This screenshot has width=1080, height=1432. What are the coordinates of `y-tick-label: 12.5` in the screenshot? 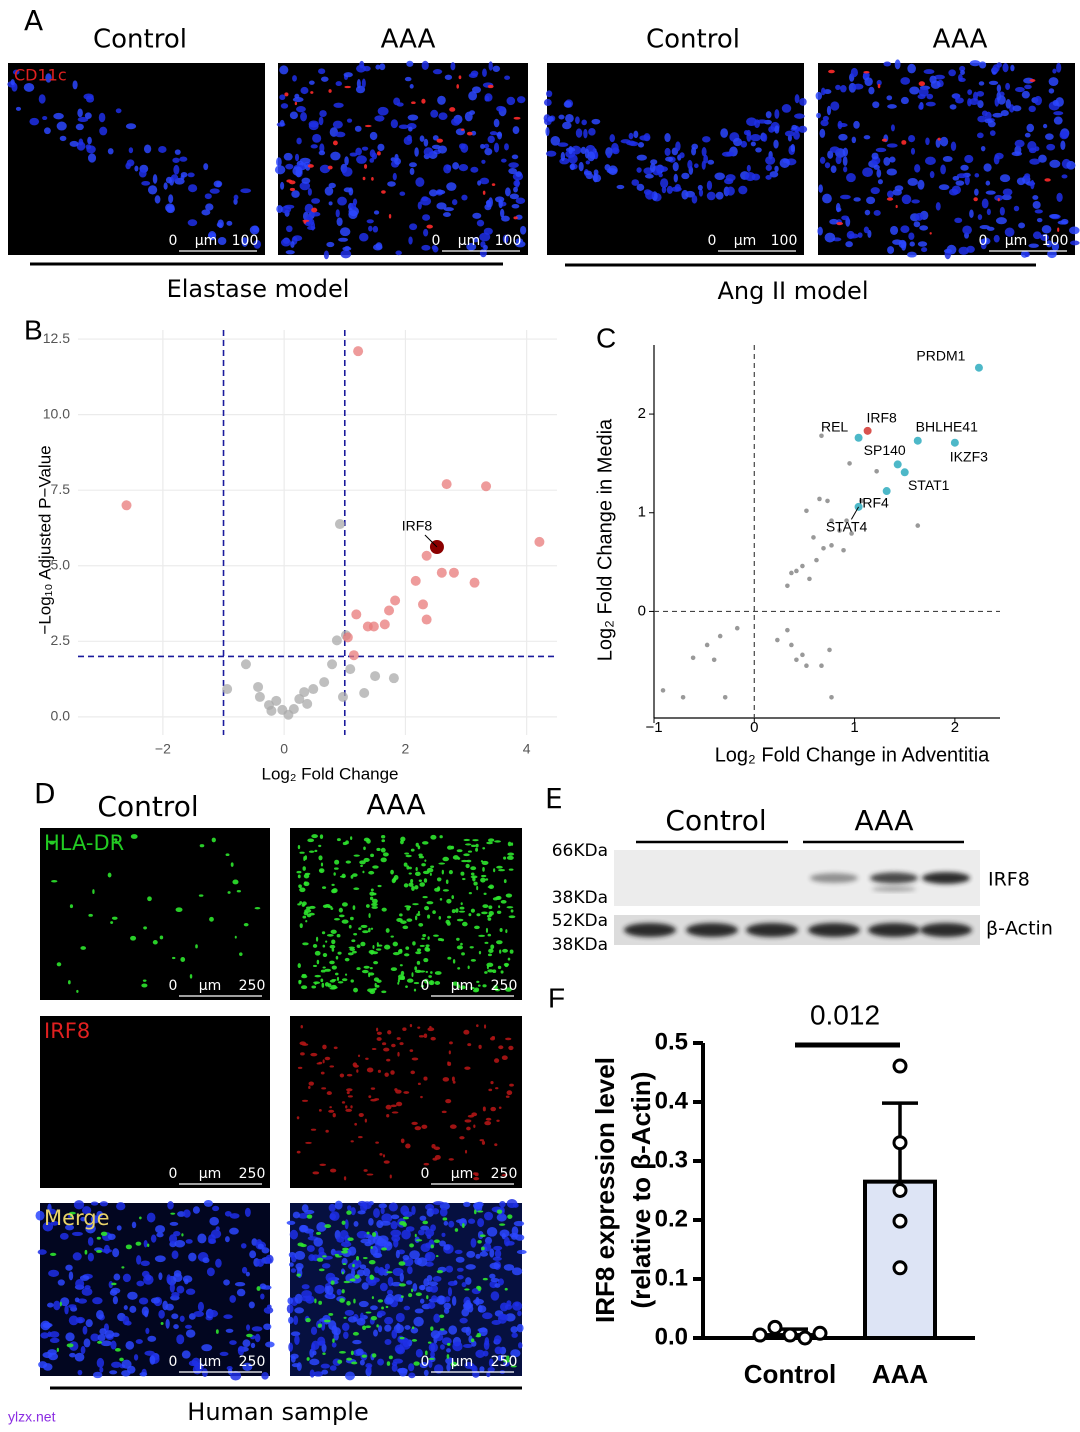 It's located at (56, 338).